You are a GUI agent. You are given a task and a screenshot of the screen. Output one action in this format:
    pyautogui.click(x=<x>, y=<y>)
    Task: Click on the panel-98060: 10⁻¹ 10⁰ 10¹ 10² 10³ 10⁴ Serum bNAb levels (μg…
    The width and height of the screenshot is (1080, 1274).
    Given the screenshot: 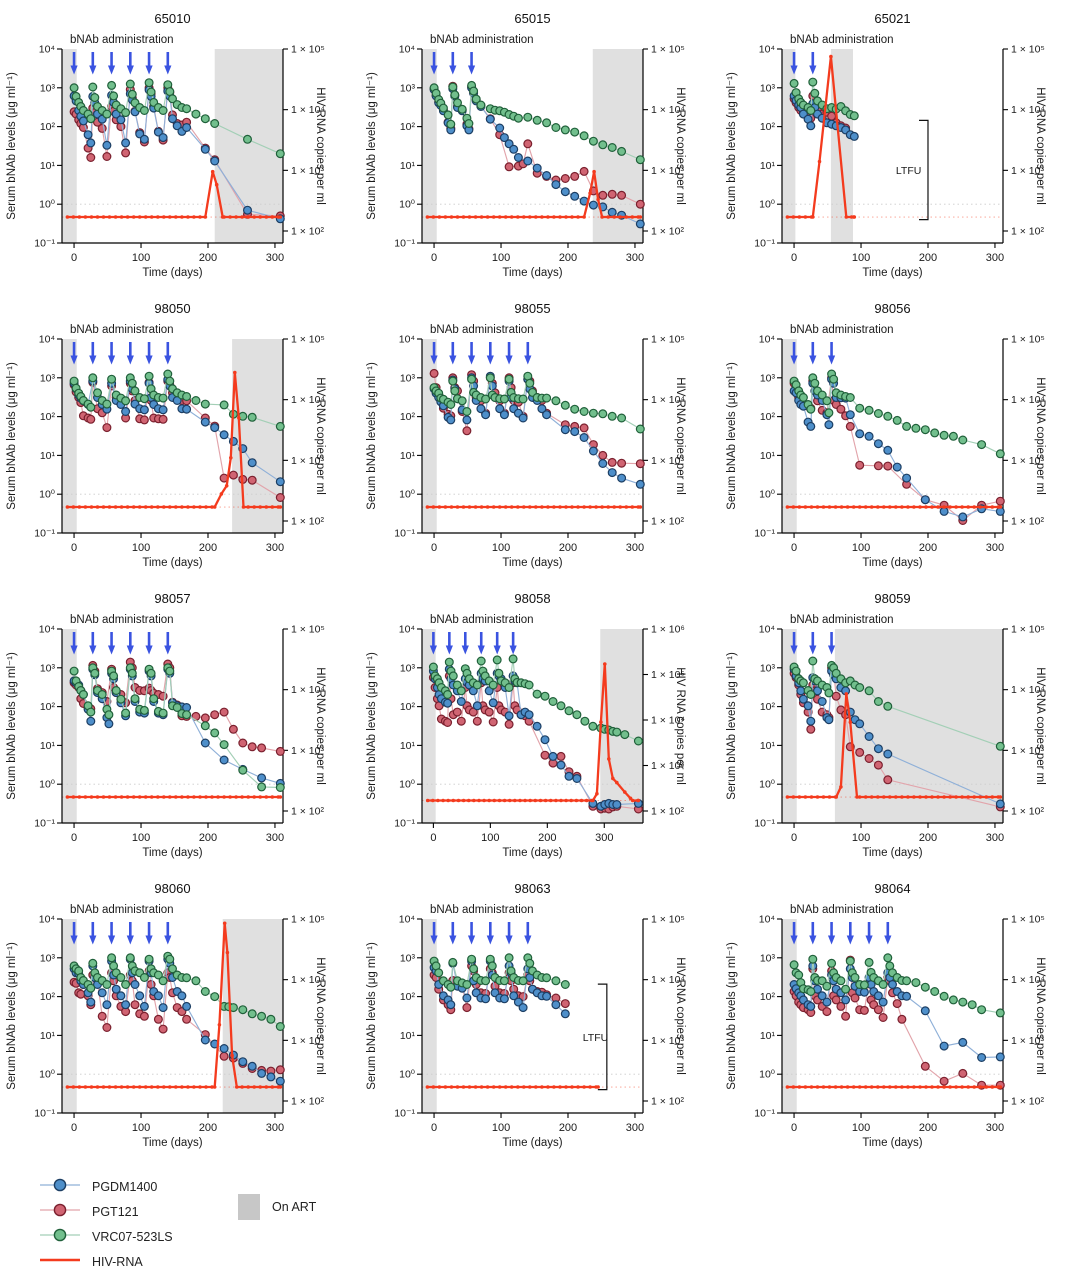 What is the action you would take?
    pyautogui.click(x=166, y=1015)
    